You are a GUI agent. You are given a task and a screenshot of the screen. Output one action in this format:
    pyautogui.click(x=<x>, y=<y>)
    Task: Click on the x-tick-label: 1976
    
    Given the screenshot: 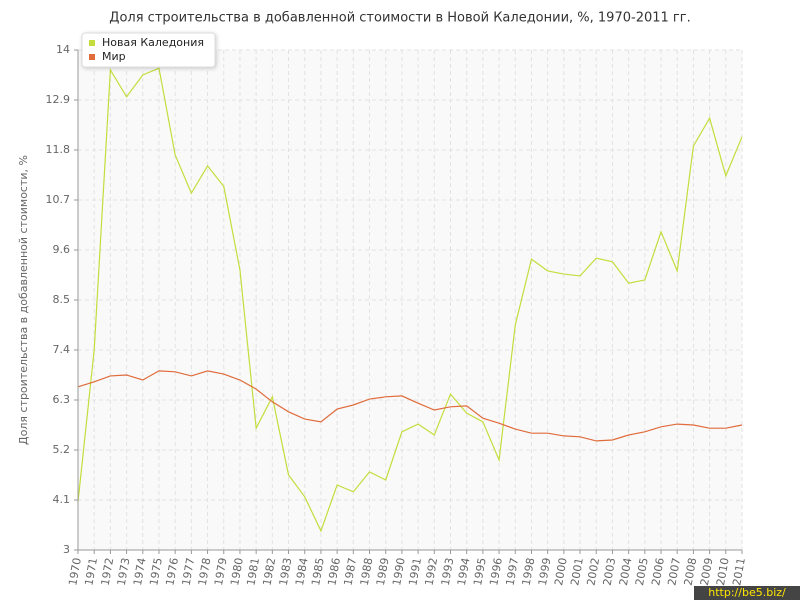 What is the action you would take?
    pyautogui.click(x=172, y=572)
    